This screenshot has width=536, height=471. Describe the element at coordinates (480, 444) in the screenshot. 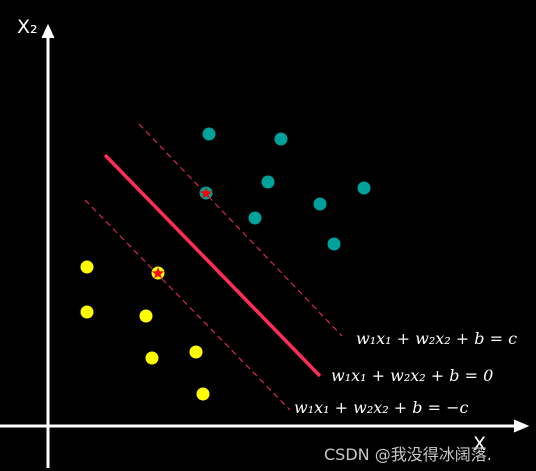

I see `x-axis-label: X` at that location.